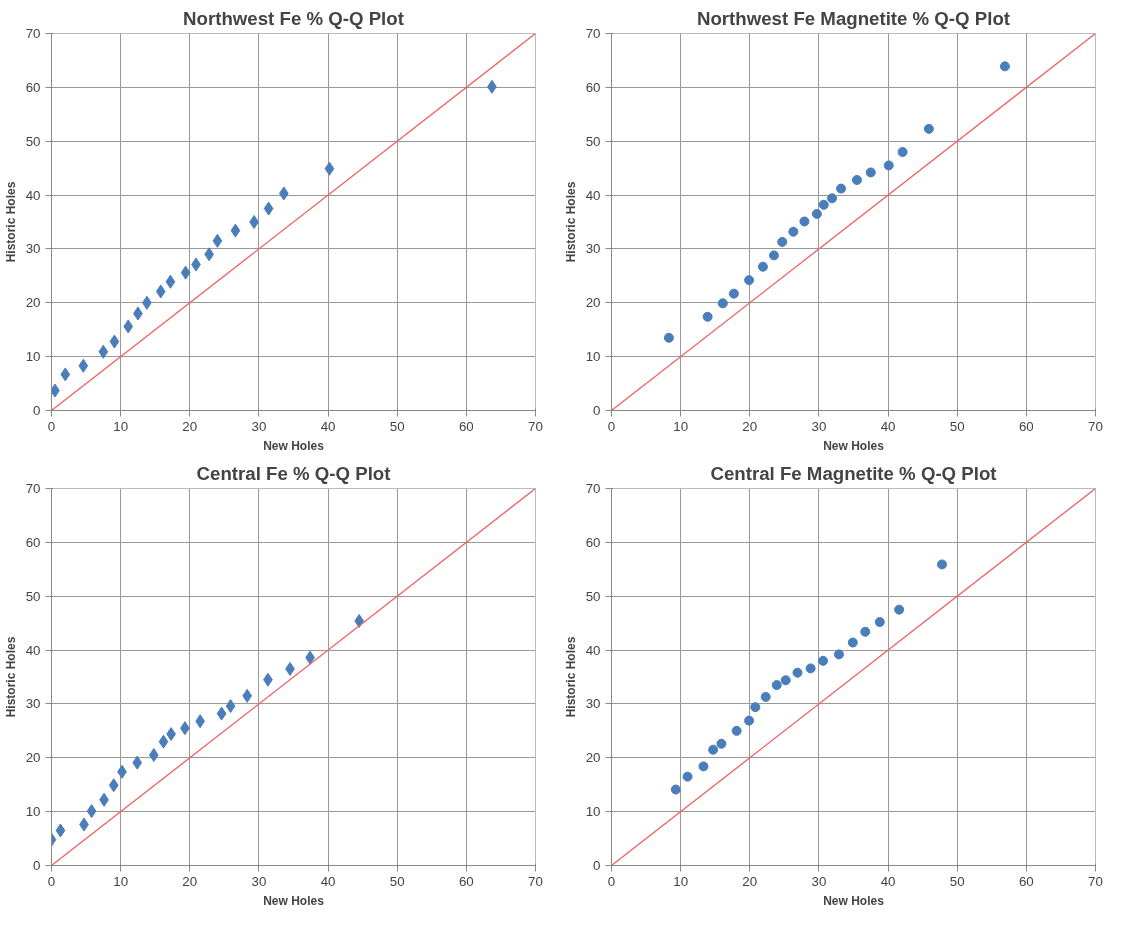 The width and height of the screenshot is (1143, 929). I want to click on chart-title: Northwest Fe % Q-Q Plot, so click(293, 18).